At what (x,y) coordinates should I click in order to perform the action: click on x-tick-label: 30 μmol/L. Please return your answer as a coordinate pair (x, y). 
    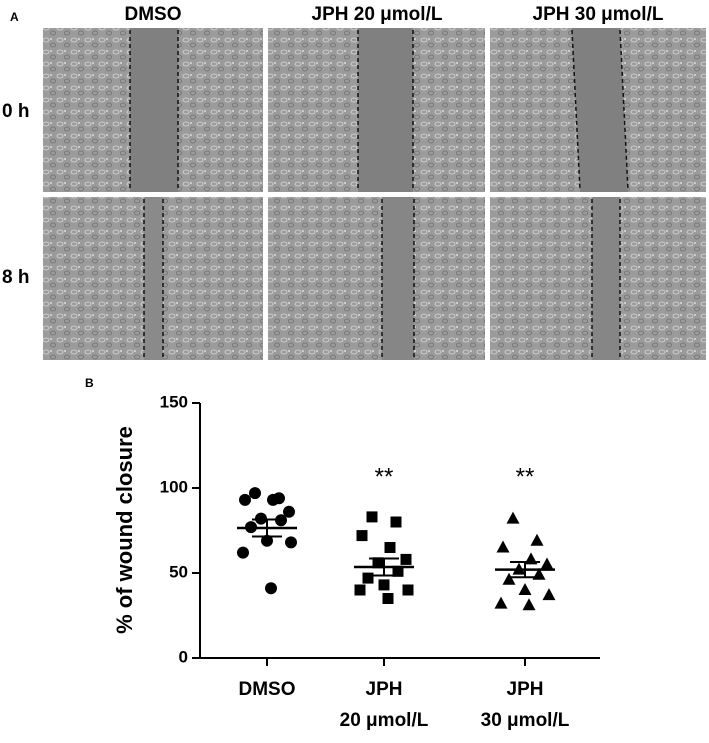
    Looking at the image, I should click on (525, 720).